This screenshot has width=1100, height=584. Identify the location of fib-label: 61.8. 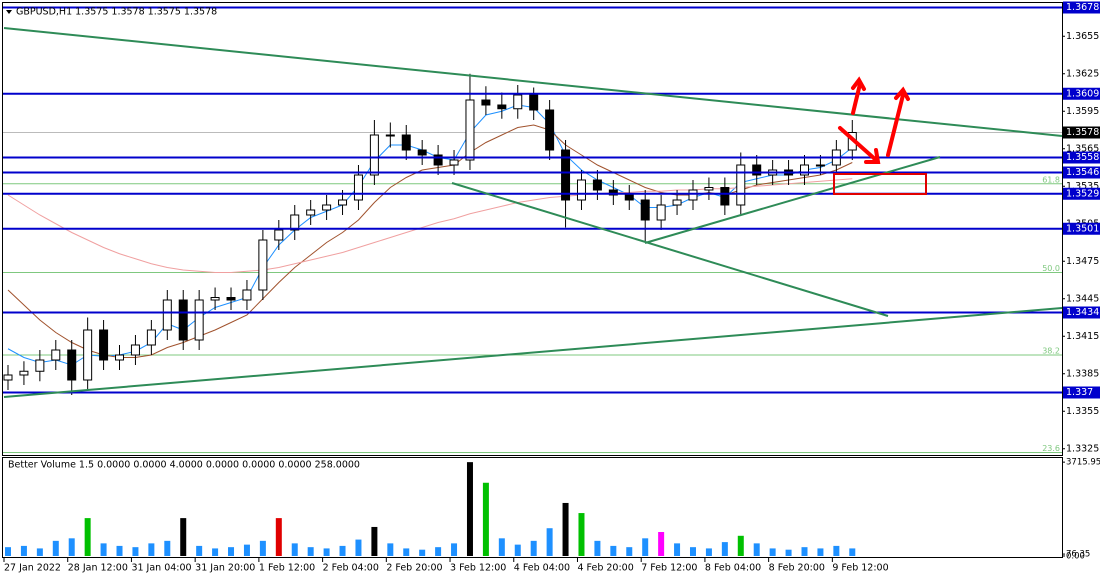
(1051, 179).